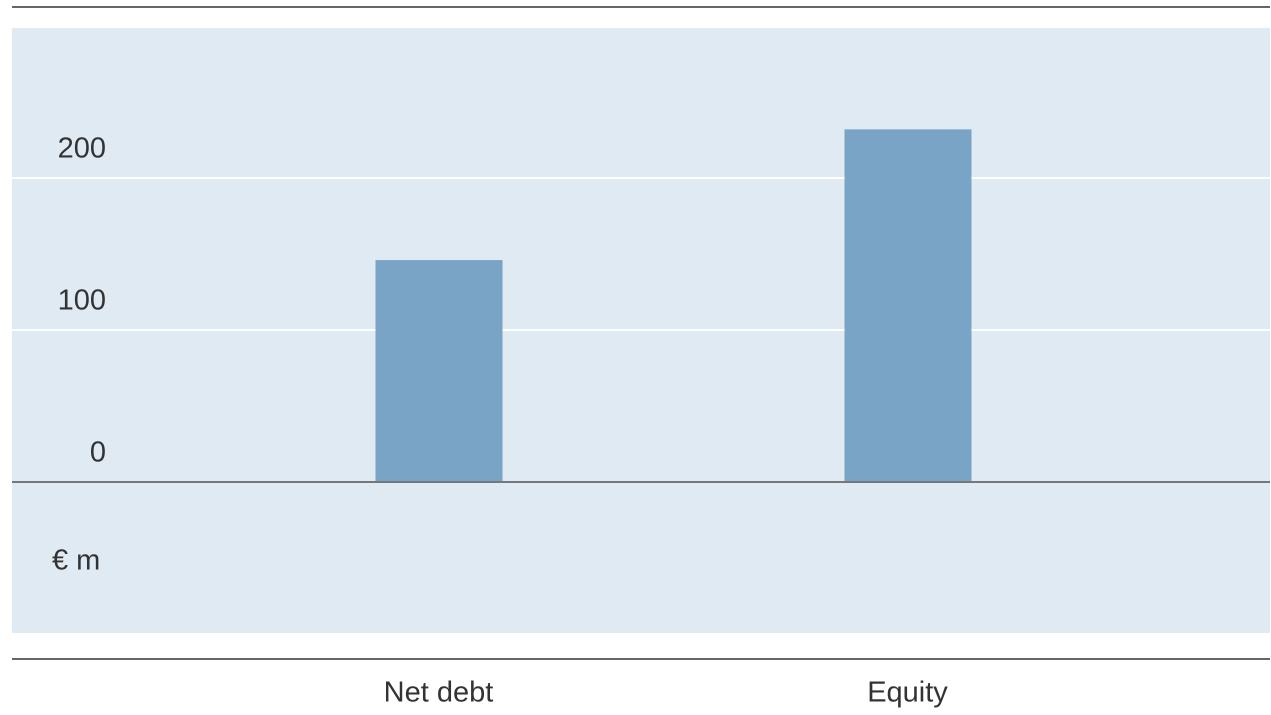 Image resolution: width=1271 pixels, height=715 pixels. Describe the element at coordinates (76, 561) in the screenshot. I see `y-axis-label: € m` at that location.